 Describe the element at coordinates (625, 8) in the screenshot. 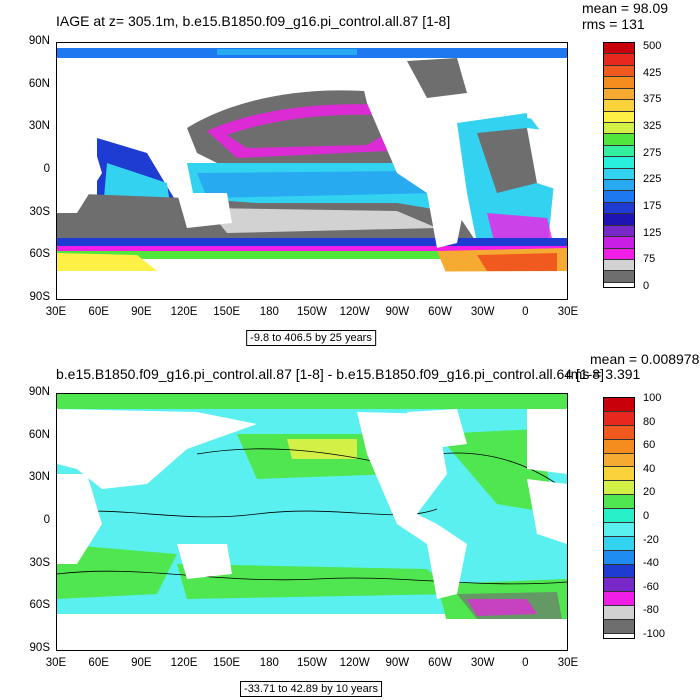

I see `panel1-mean: mean = 98.09` at that location.